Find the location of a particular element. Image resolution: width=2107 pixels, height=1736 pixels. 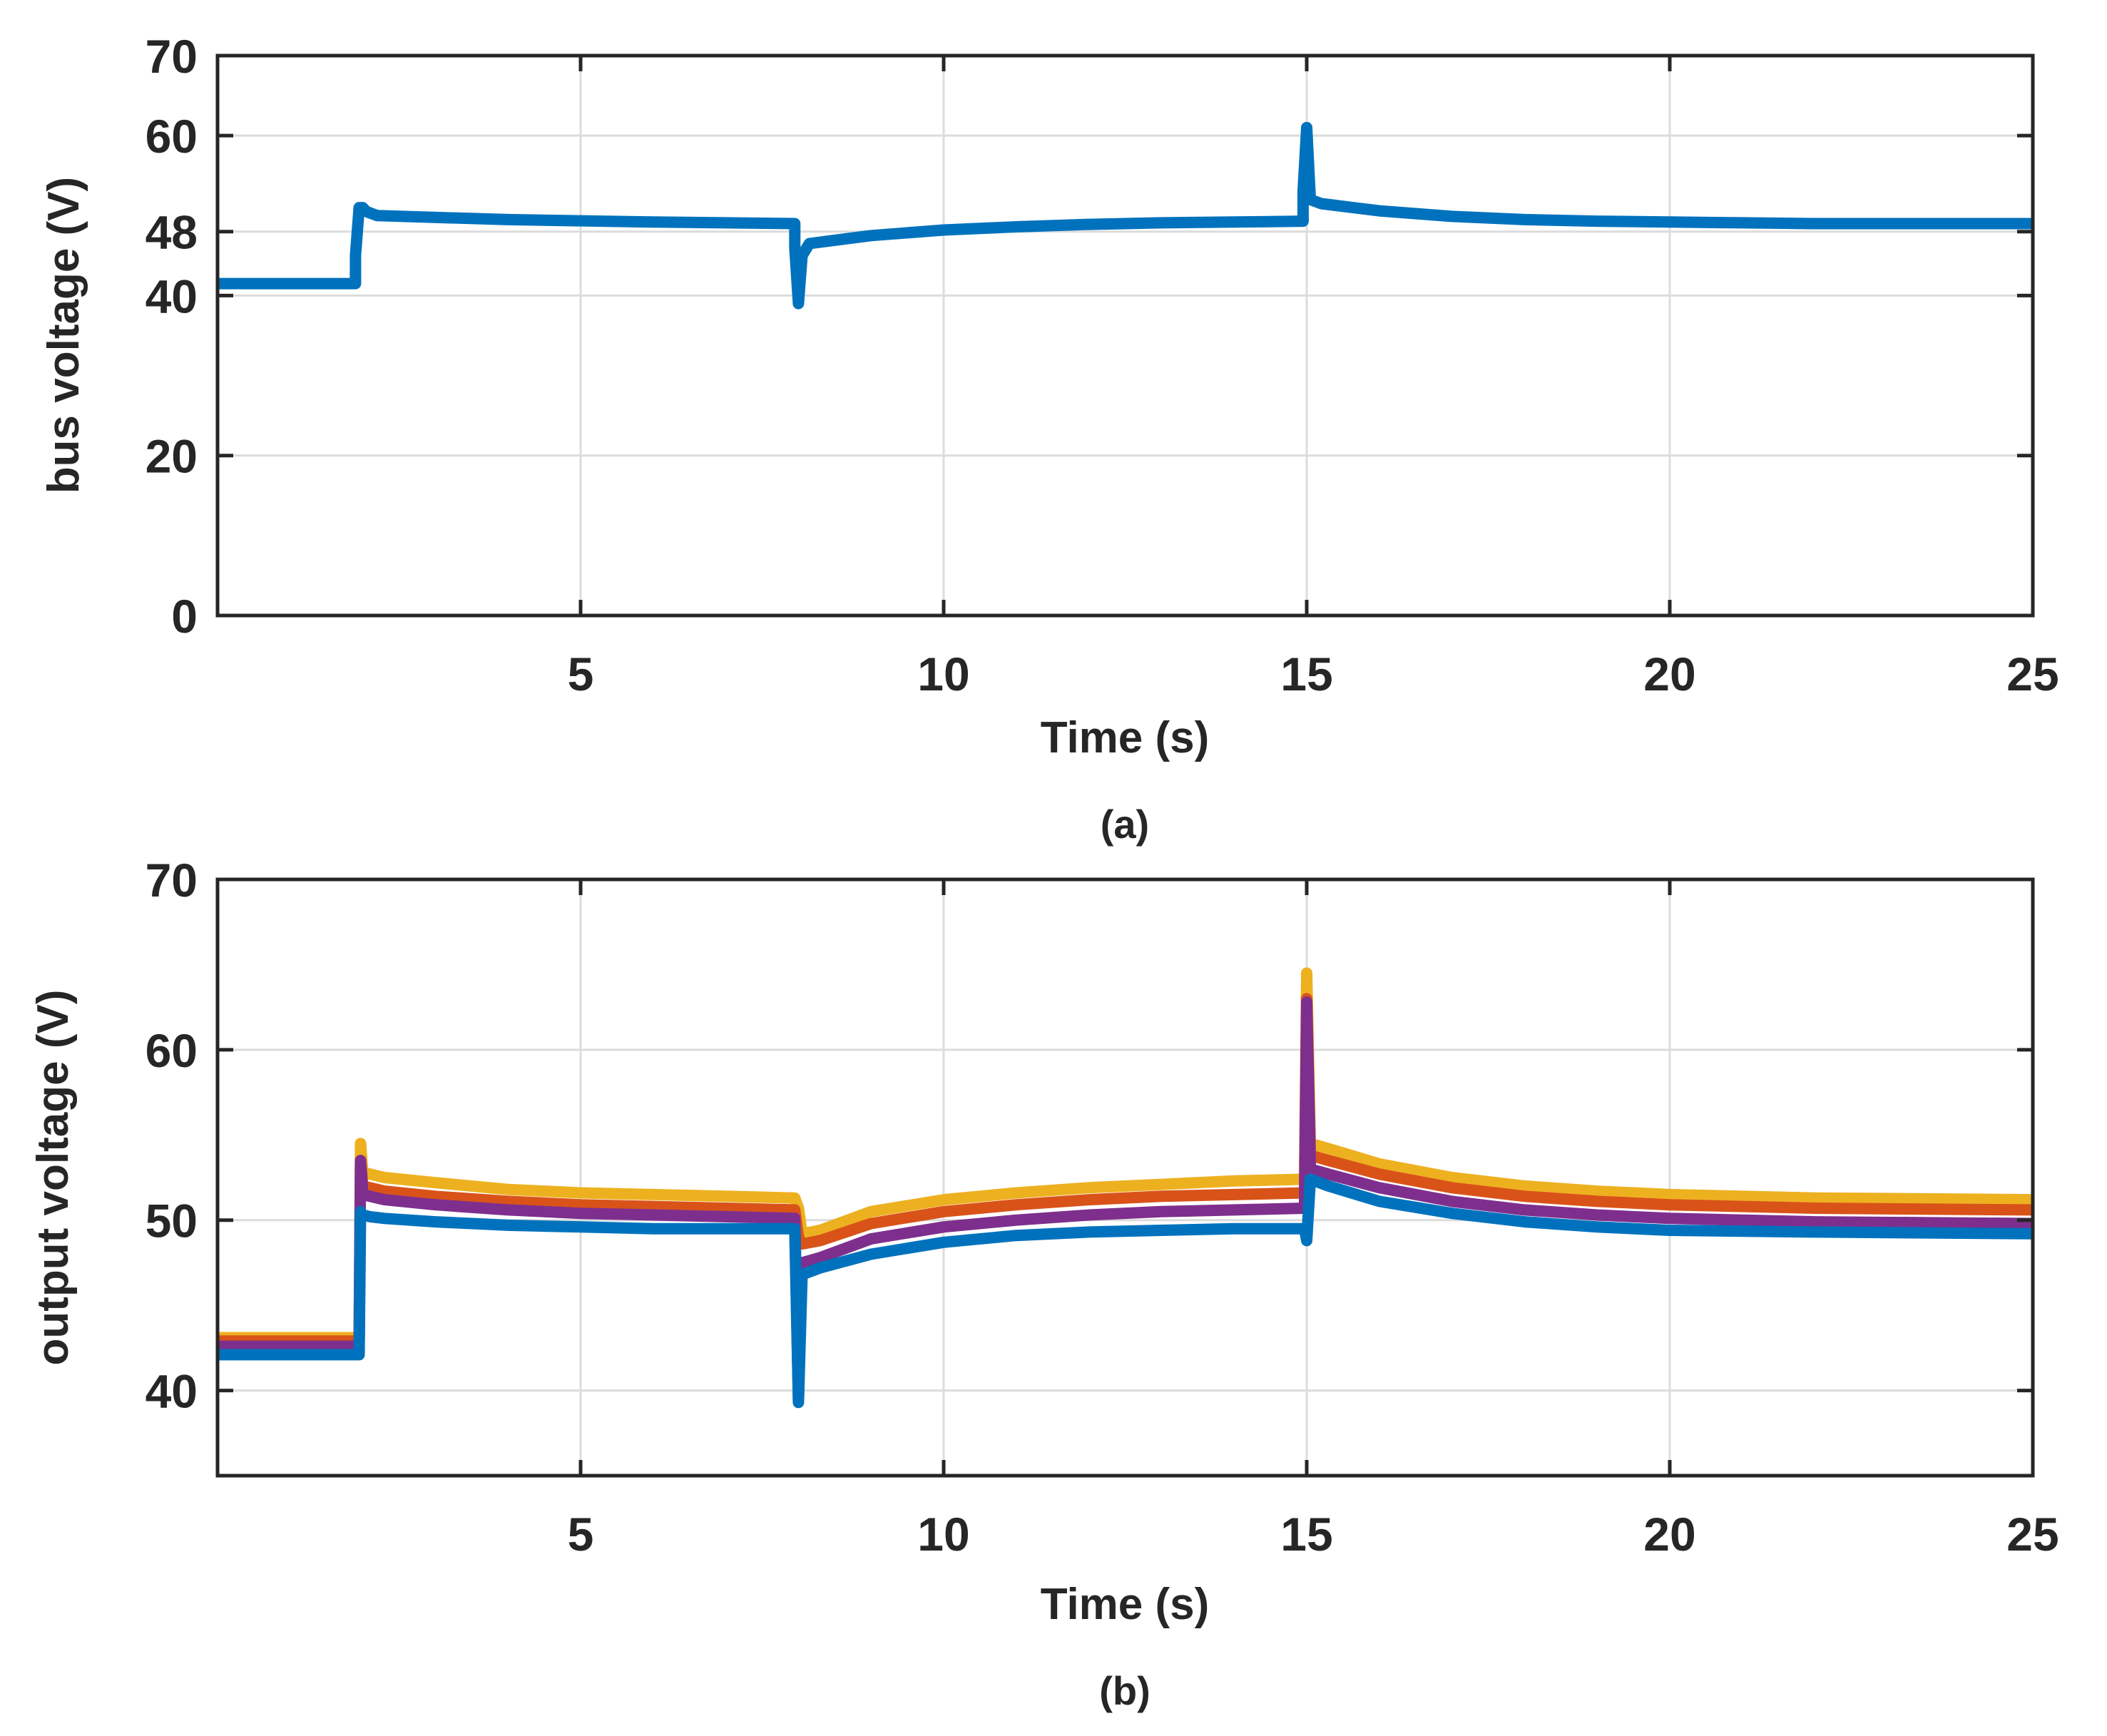

ytick-label-a-5: 70 is located at coordinates (172, 56).